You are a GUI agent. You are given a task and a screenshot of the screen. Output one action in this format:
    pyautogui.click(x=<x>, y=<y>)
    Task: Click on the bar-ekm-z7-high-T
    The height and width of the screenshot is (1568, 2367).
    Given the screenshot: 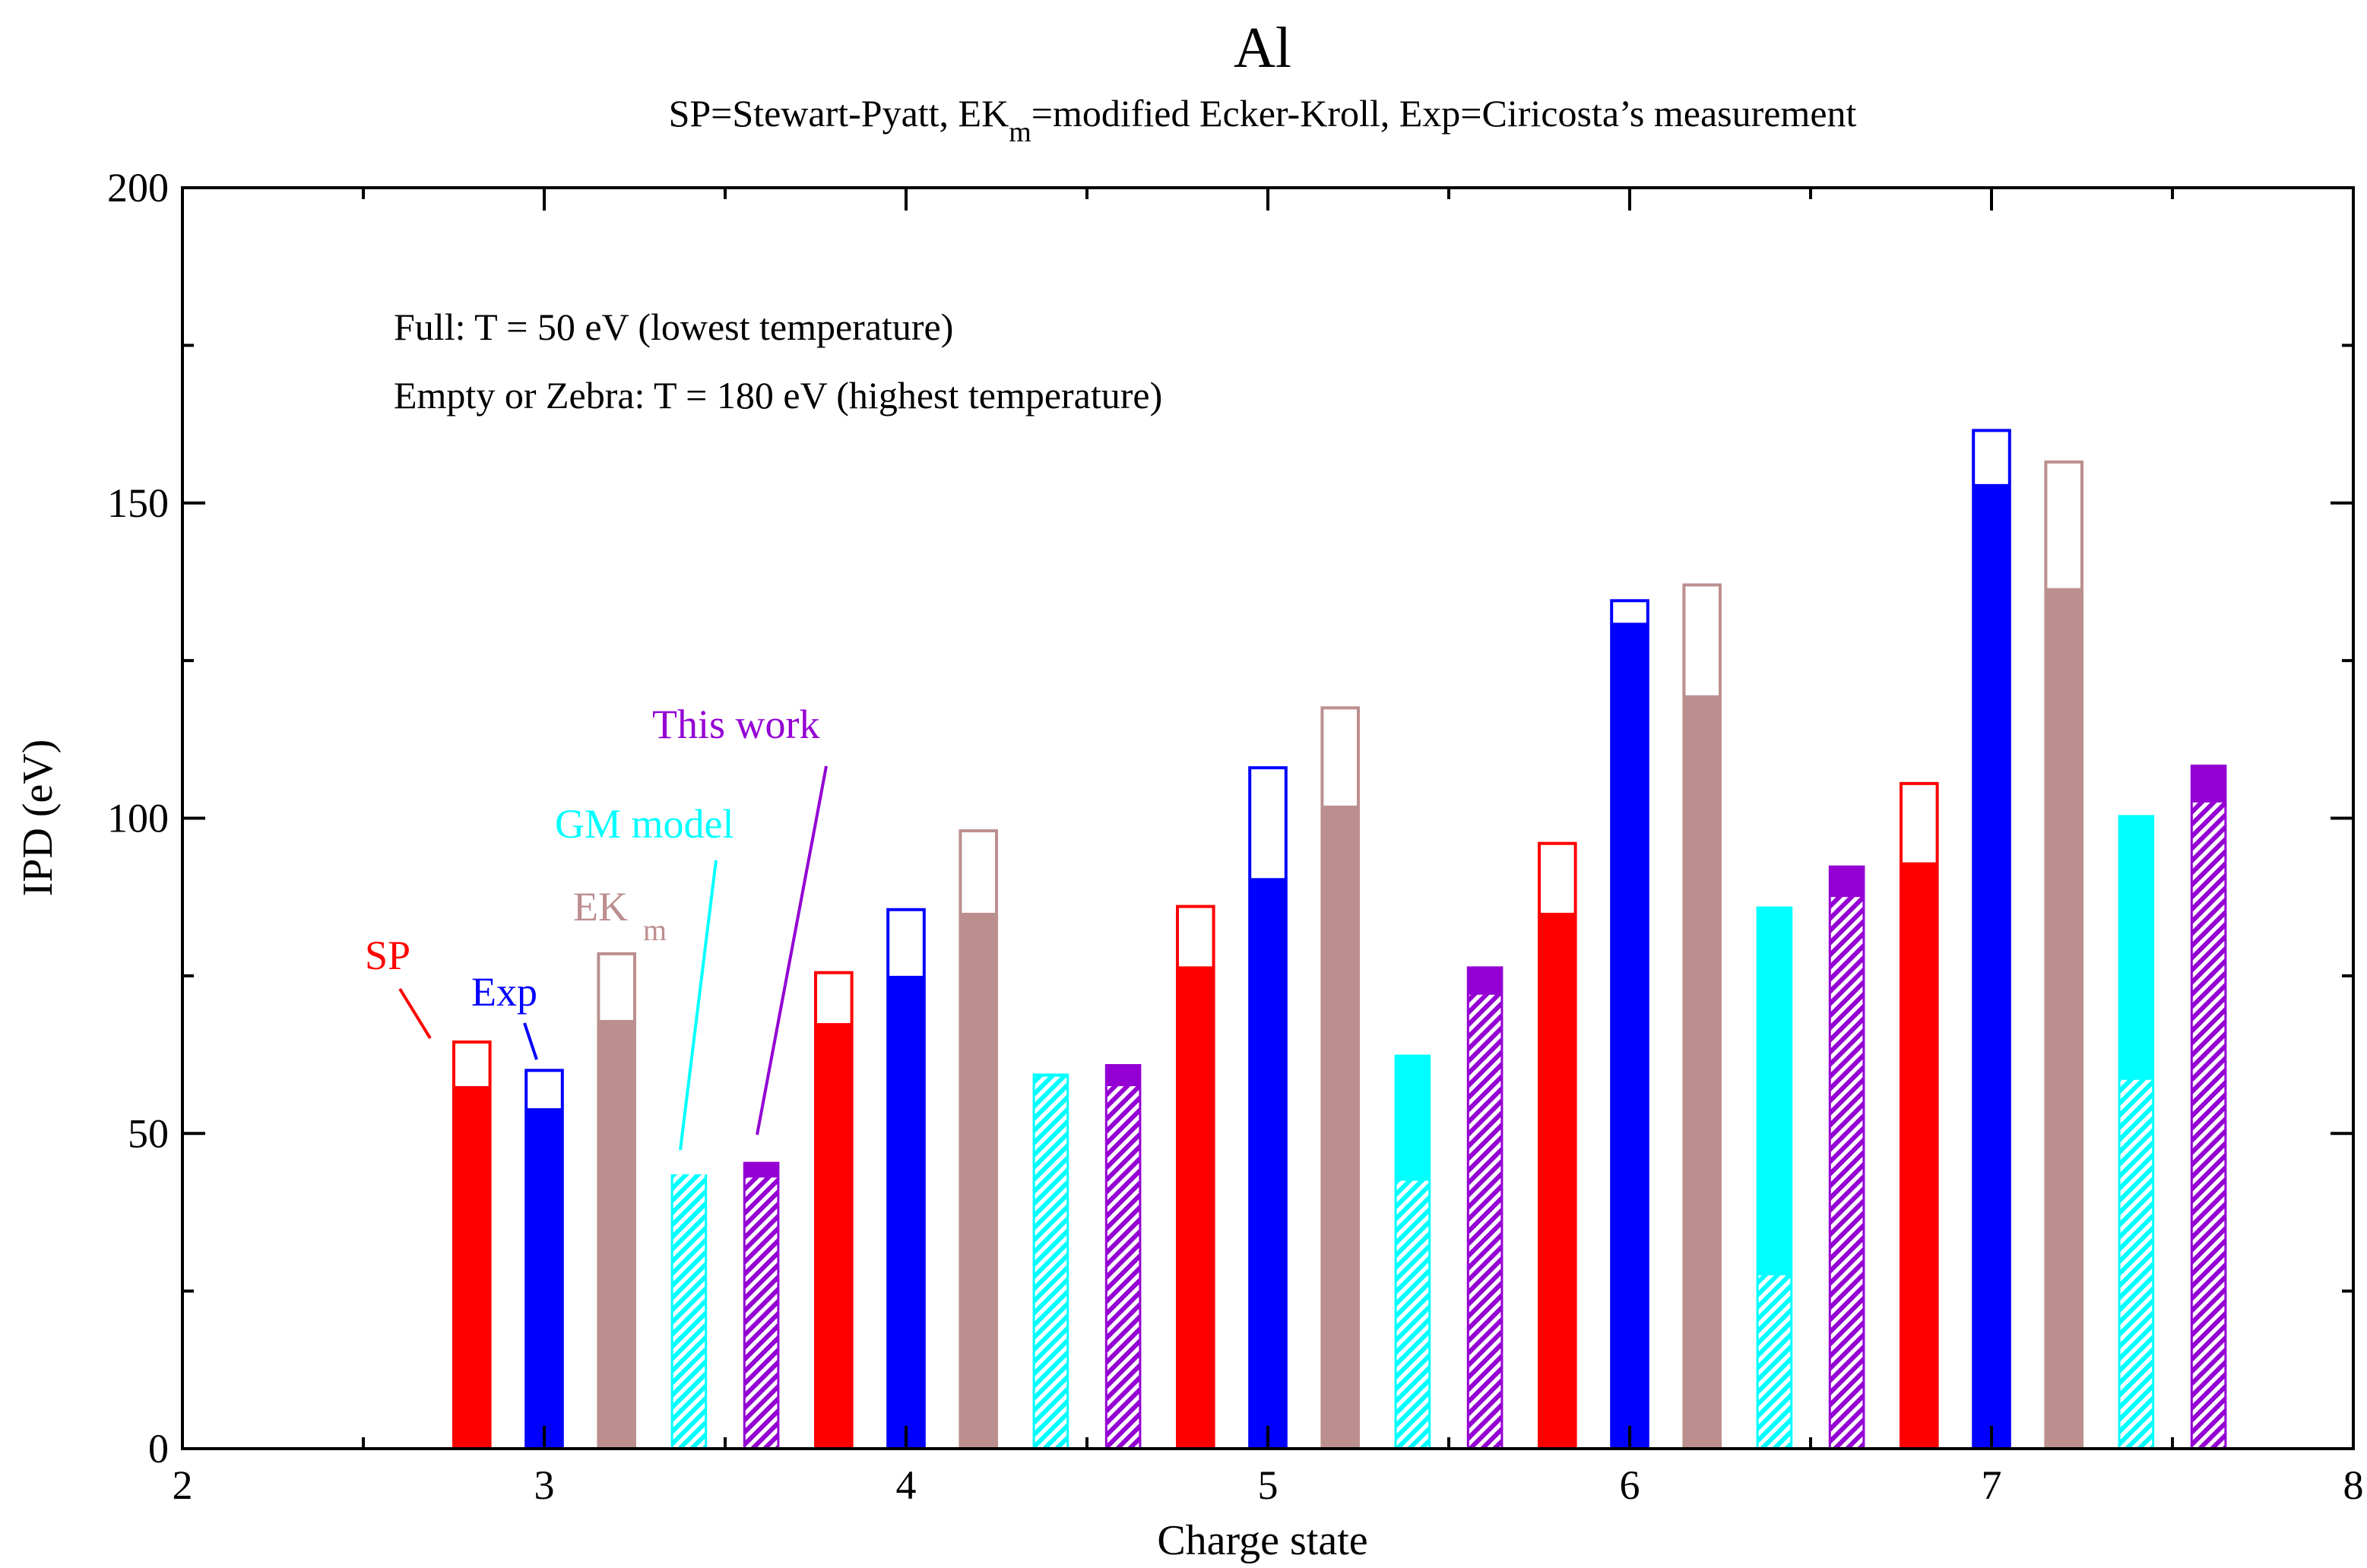 What is the action you would take?
    pyautogui.click(x=2063, y=1019)
    